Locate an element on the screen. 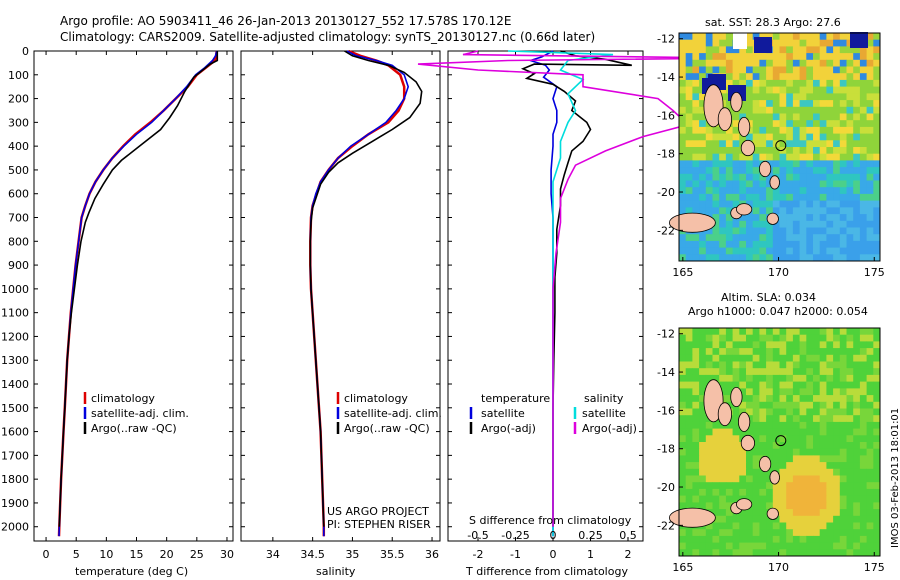 Image resolution: width=900 pixels, height=580 pixels. project-label: US ARGO PROJECT is located at coordinates (378, 511).